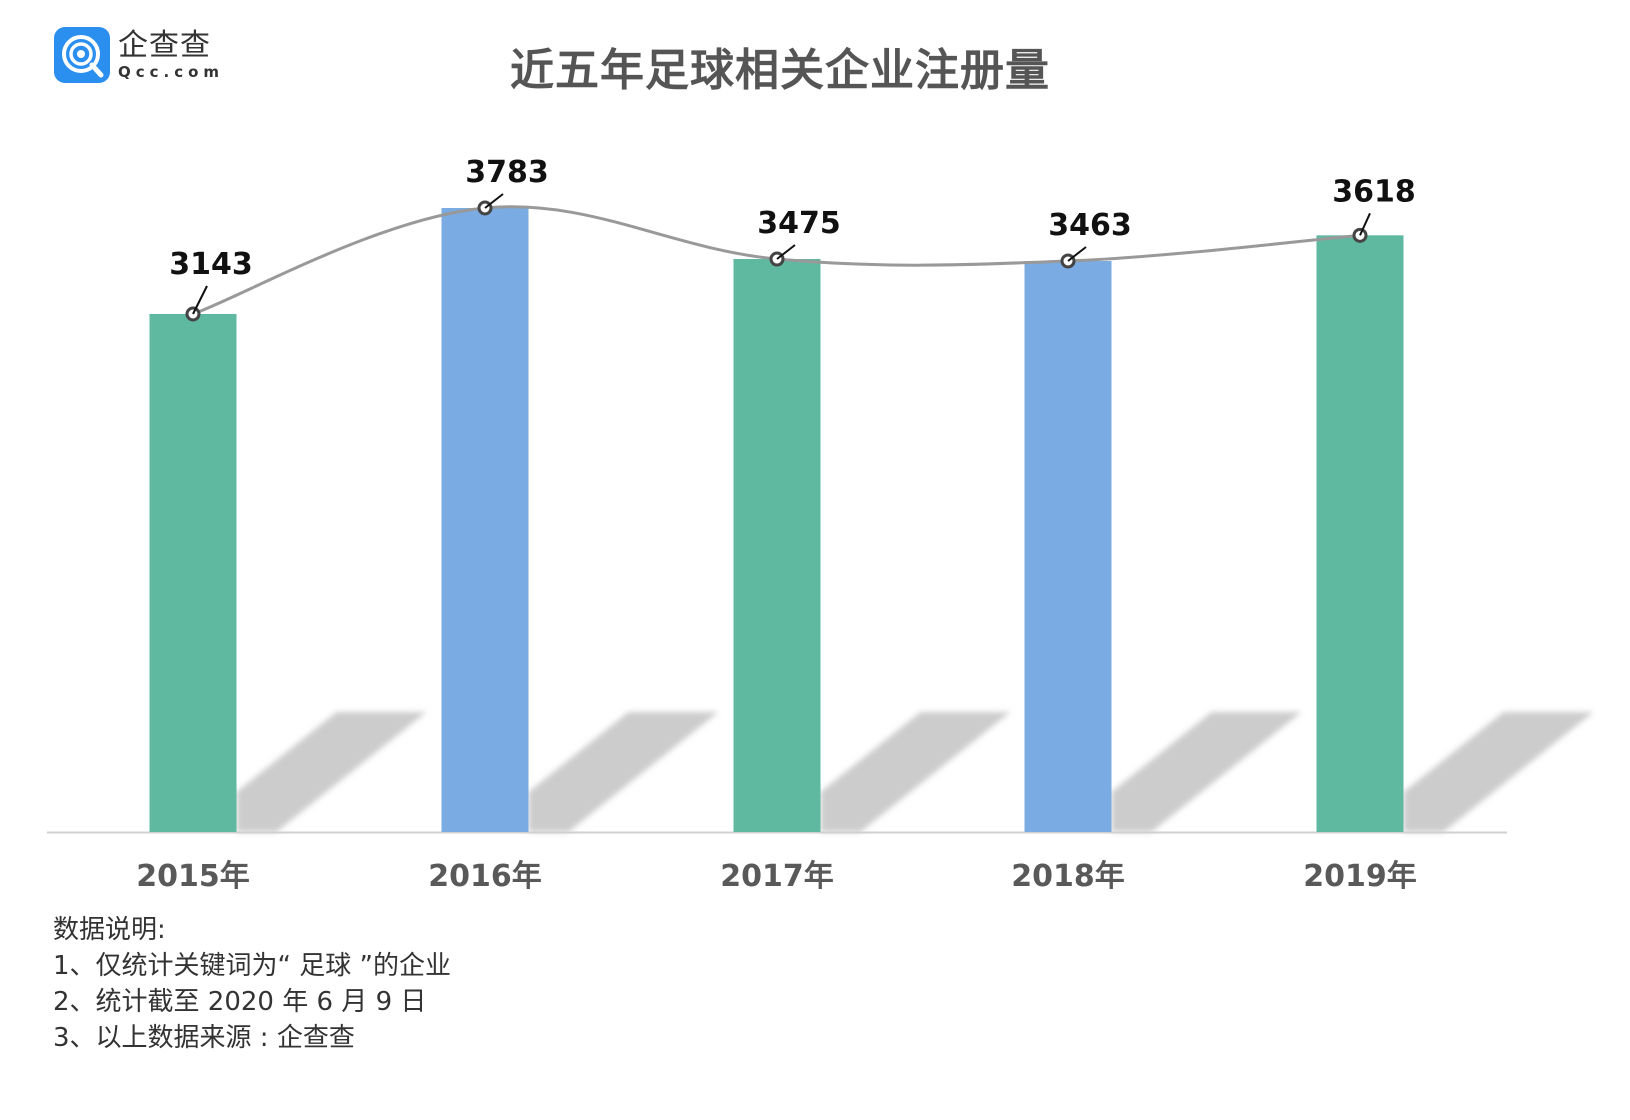 Image resolution: width=1630 pixels, height=1120 pixels. What do you see at coordinates (193, 573) in the screenshot?
I see `bar-2015年` at bounding box center [193, 573].